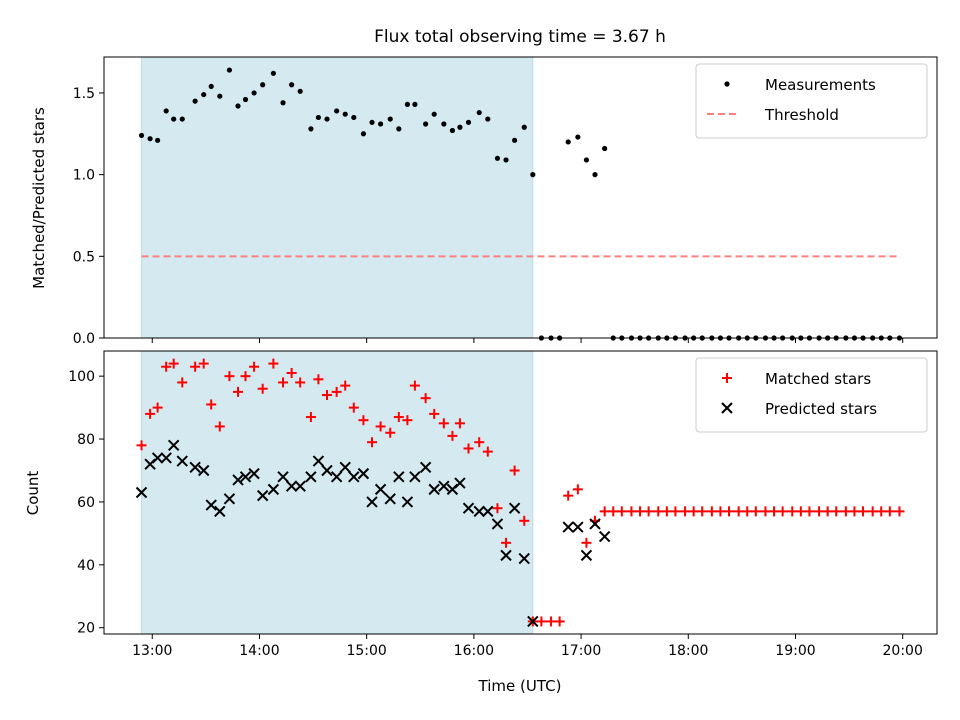  I want to click on top-y-ticks: 0.0 0.5 1.0 1.5, so click(88, 216).